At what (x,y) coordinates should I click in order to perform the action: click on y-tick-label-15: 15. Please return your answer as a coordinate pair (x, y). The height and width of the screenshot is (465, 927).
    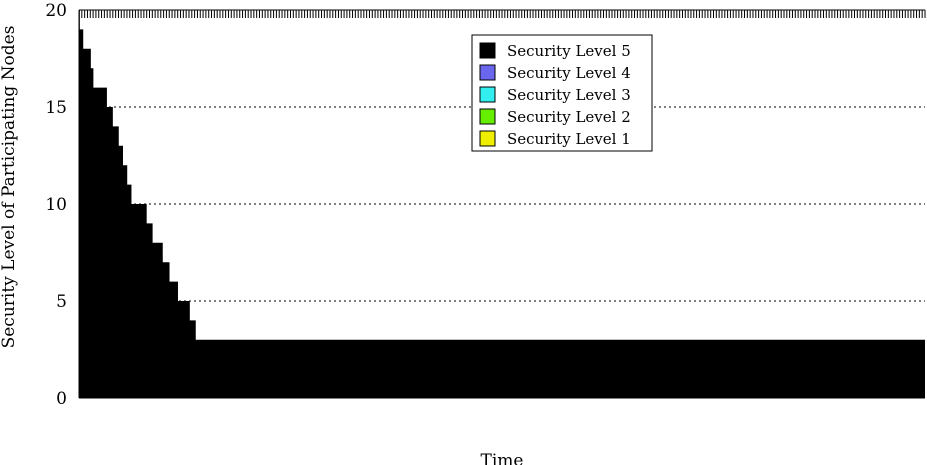
    Looking at the image, I should click on (56, 108).